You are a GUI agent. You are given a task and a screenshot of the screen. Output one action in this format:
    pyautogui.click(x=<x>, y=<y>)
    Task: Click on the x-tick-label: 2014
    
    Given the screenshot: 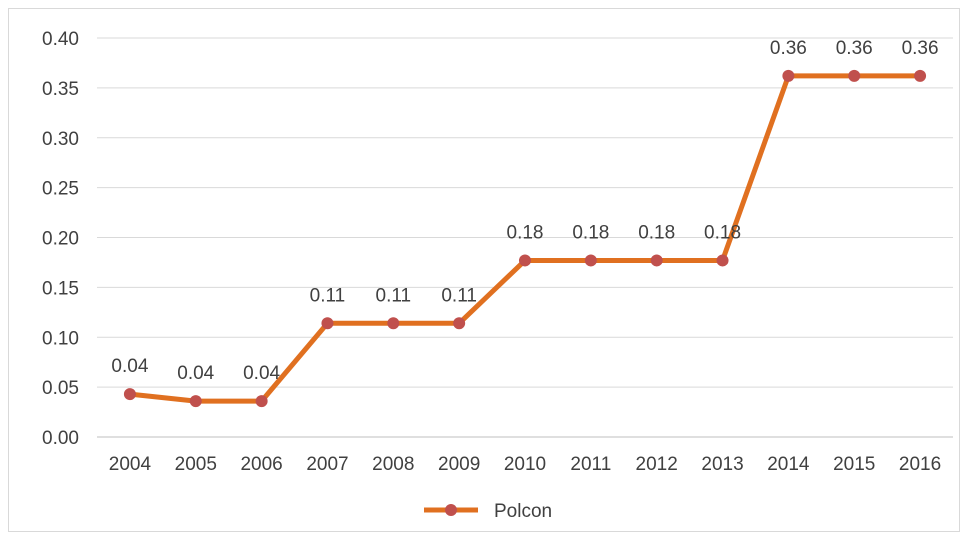 What is the action you would take?
    pyautogui.click(x=788, y=464)
    